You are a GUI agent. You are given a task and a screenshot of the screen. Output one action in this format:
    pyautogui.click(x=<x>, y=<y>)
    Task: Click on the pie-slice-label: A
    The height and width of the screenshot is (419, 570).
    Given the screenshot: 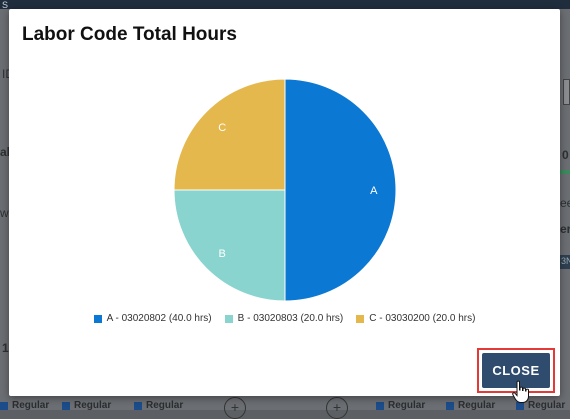 What is the action you would take?
    pyautogui.click(x=374, y=191)
    